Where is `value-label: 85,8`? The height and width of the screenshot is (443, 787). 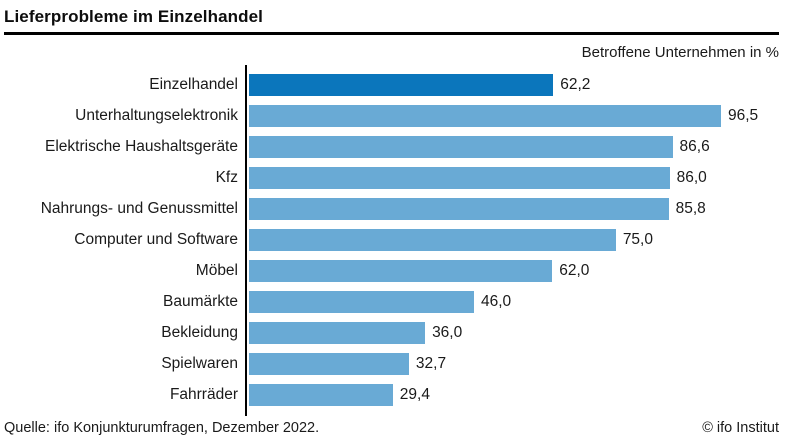 value-label: 85,8 is located at coordinates (690, 208).